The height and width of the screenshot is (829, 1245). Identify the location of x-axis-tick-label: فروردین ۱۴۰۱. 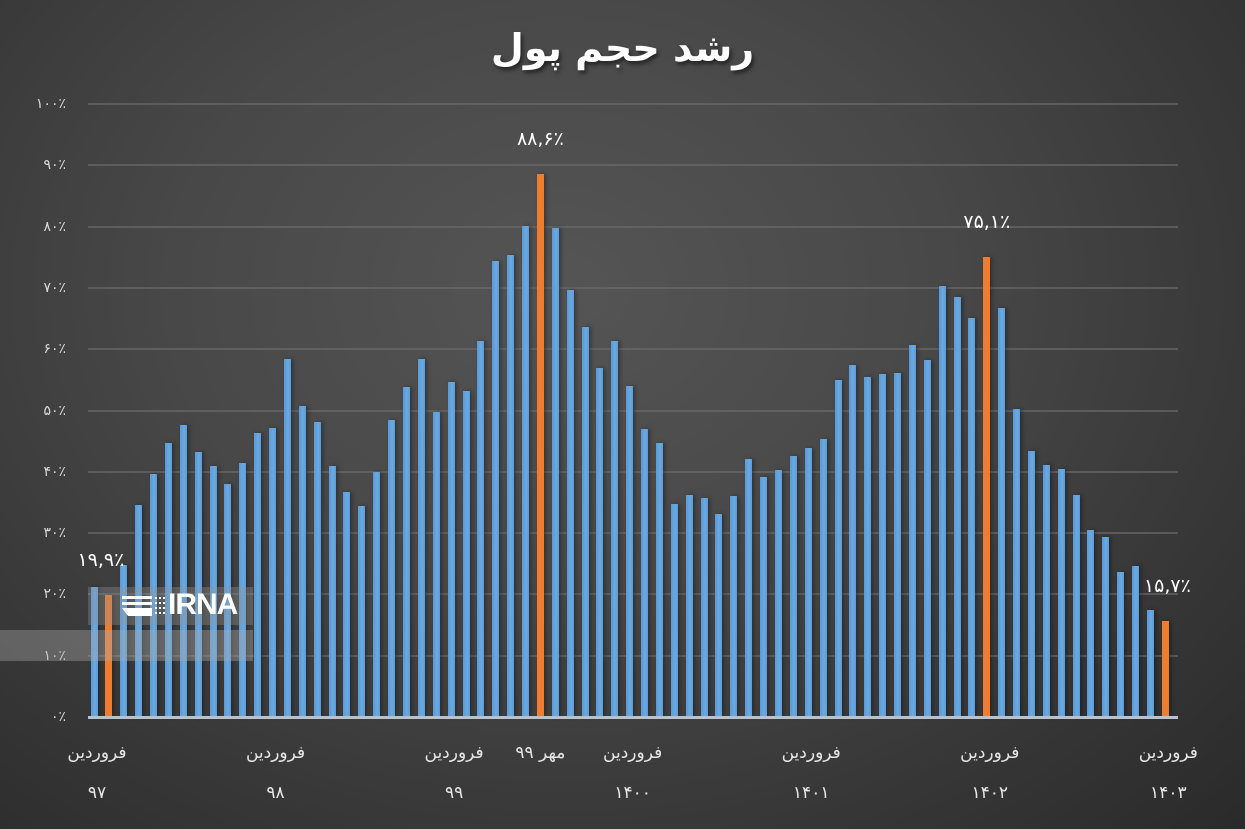
(811, 773).